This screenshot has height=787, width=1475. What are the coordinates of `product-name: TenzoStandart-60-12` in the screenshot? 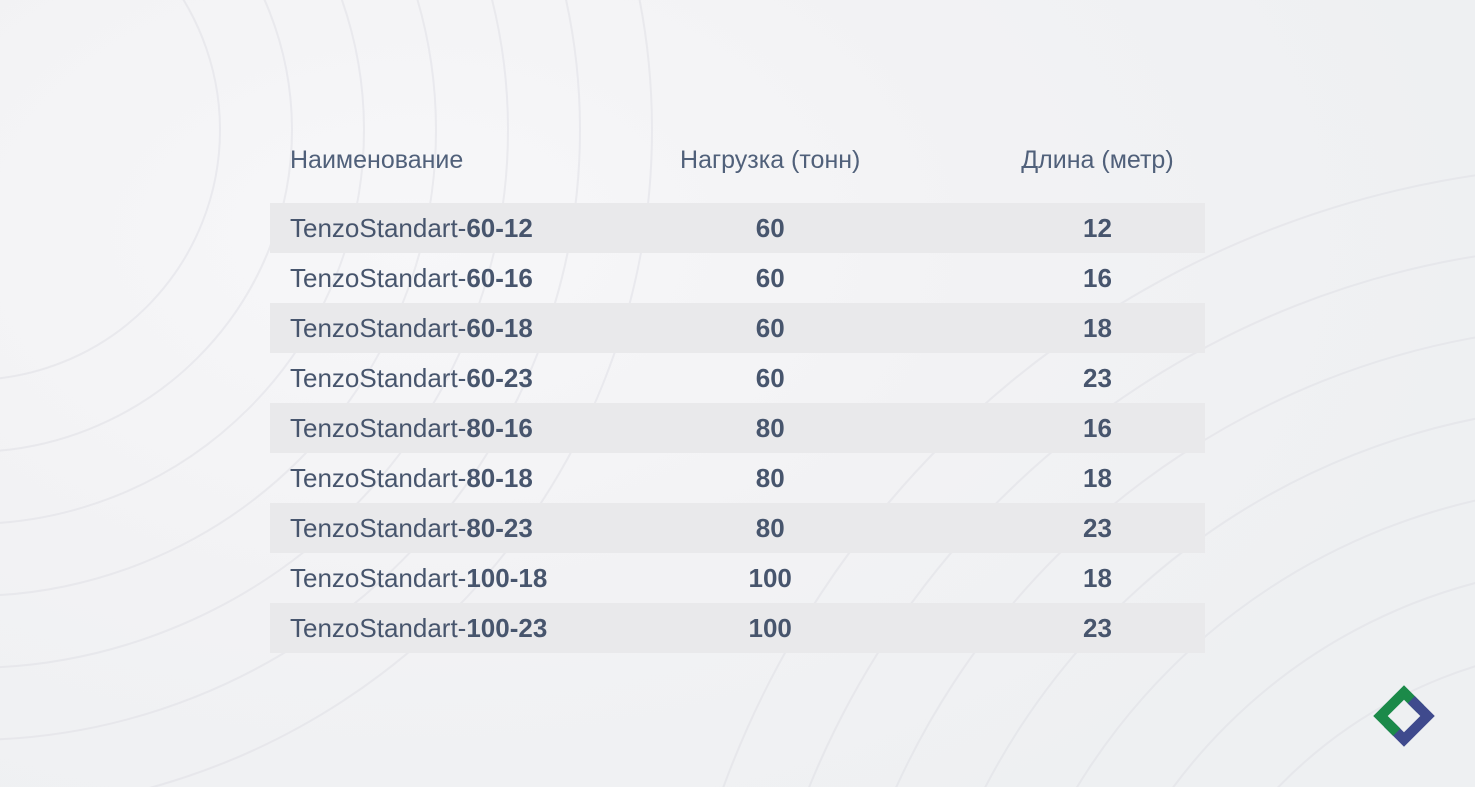 It's located at (410, 228).